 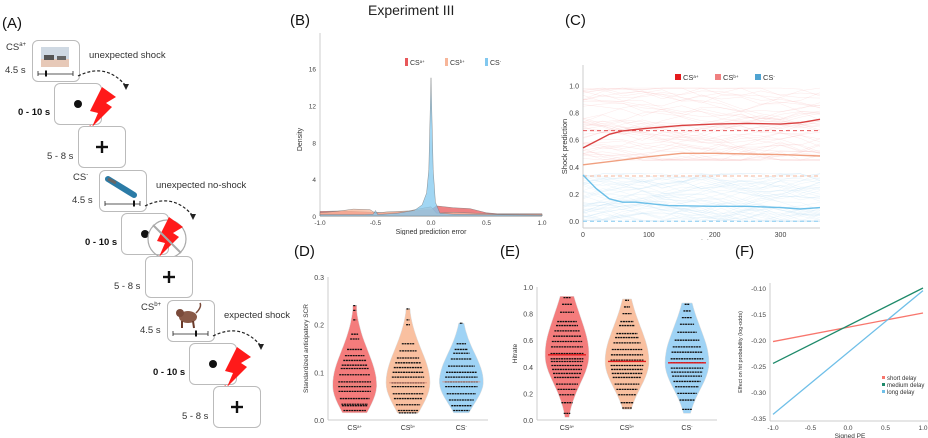 What do you see at coordinates (528, 341) in the screenshot?
I see `y-tick-label: 0.6` at bounding box center [528, 341].